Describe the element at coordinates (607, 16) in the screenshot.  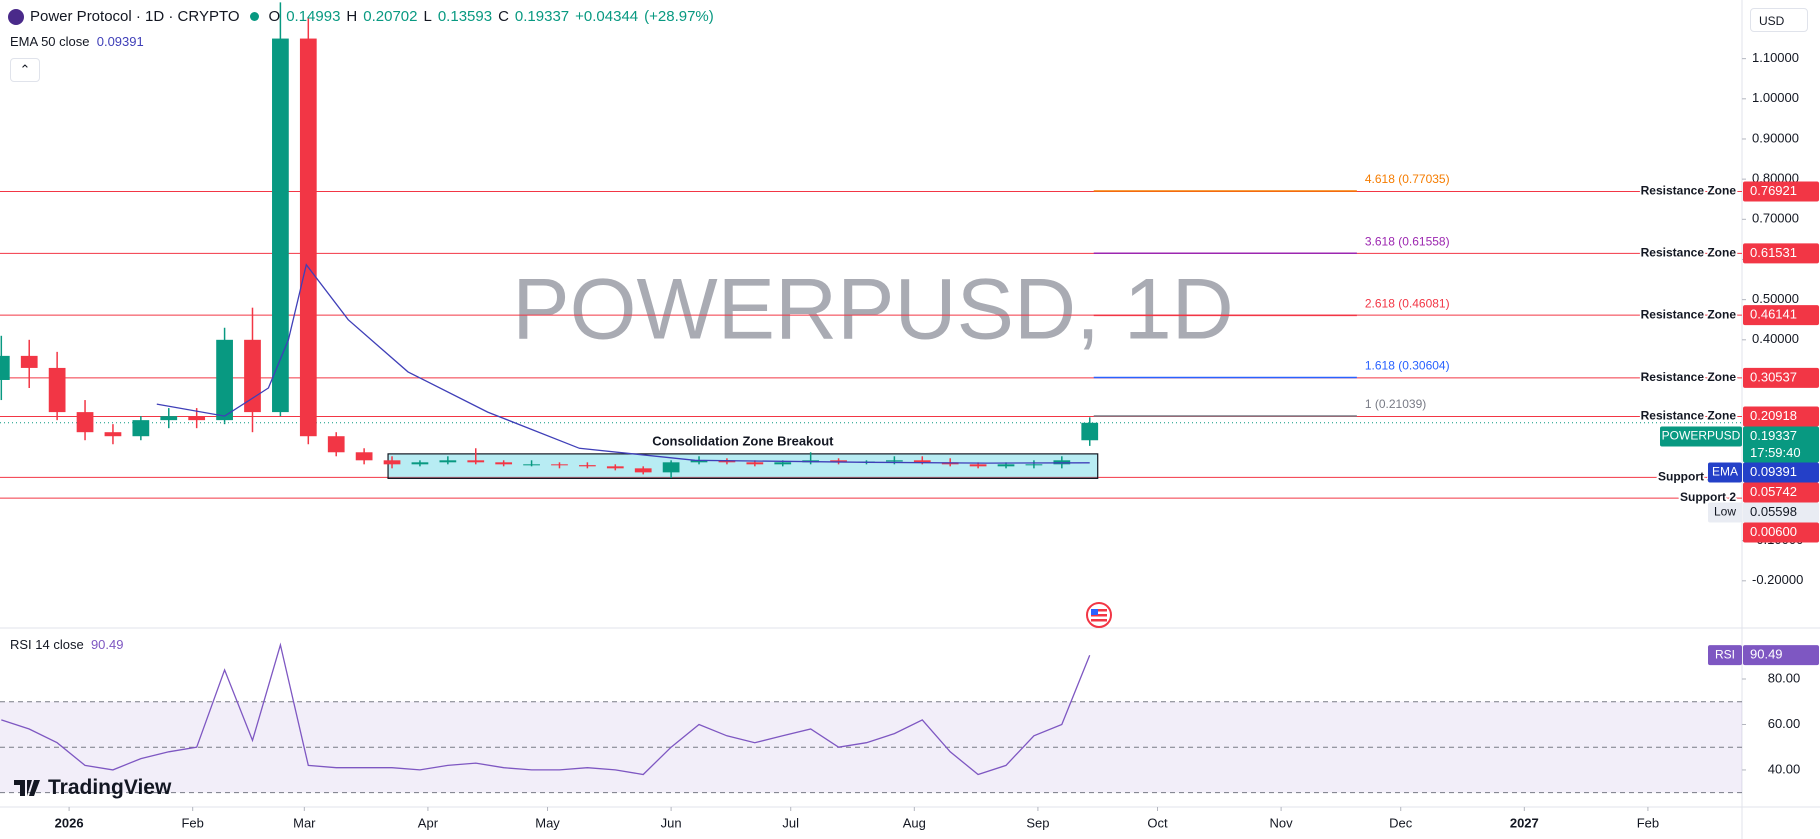
I see `change: +0.04344` at that location.